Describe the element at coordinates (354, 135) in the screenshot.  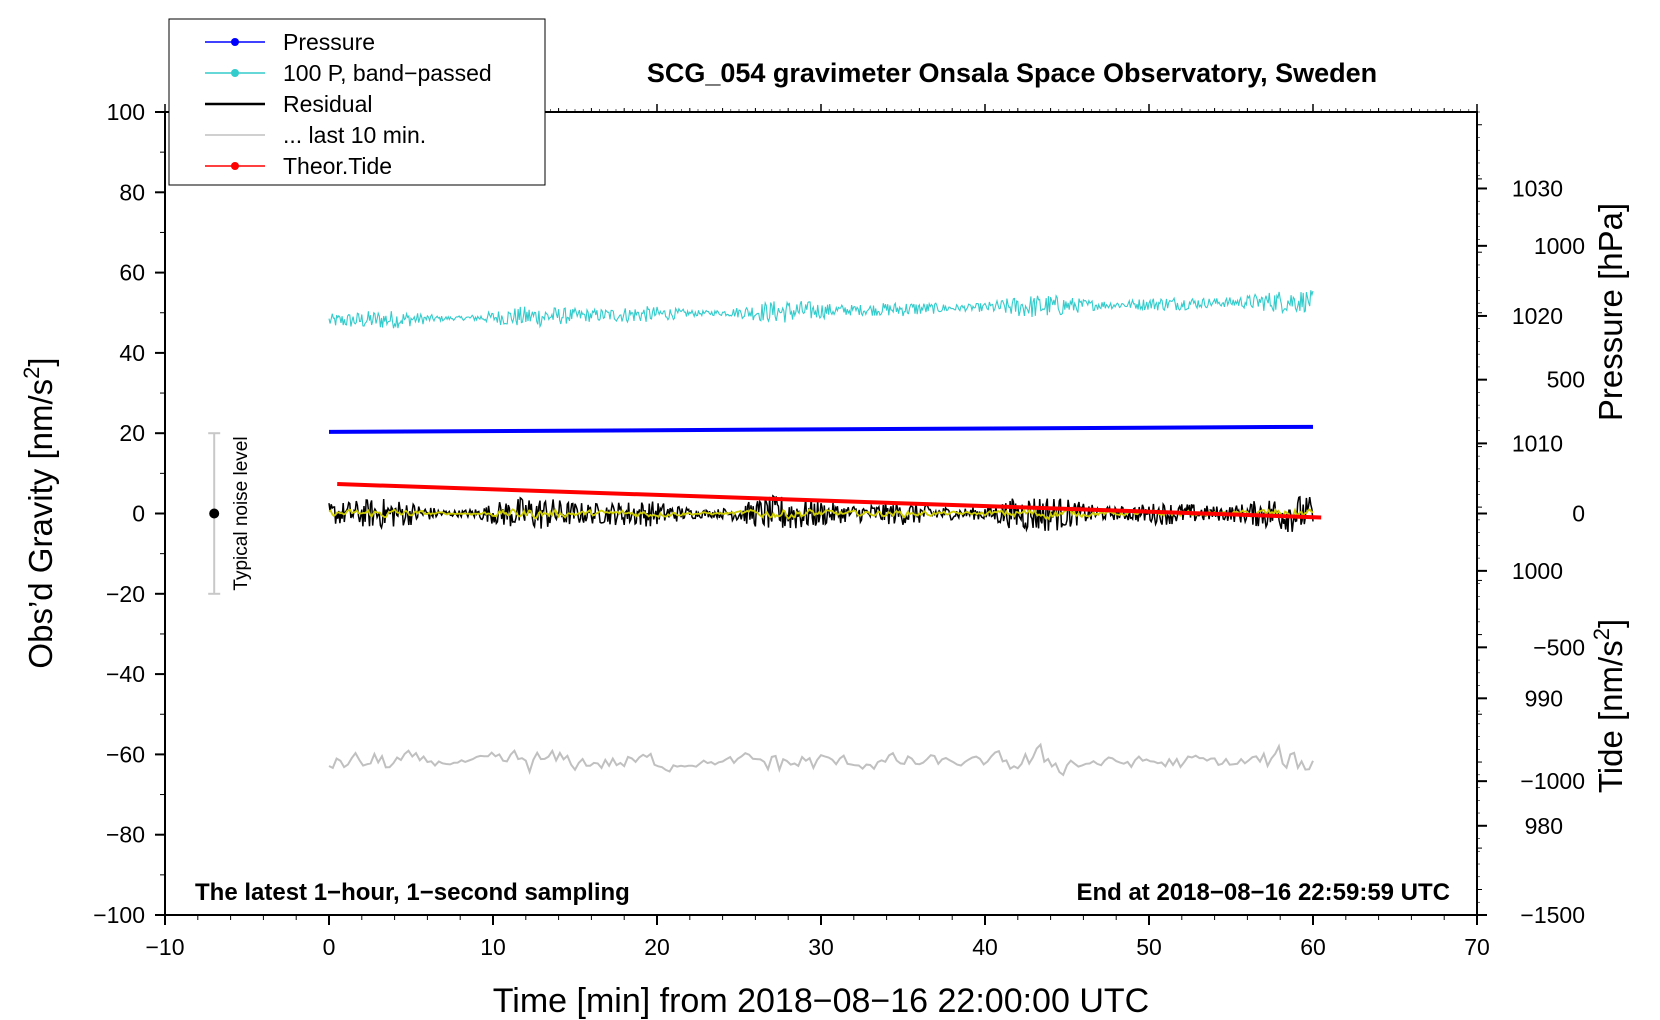
I see `legend-label-3: ... last 10 min.` at that location.